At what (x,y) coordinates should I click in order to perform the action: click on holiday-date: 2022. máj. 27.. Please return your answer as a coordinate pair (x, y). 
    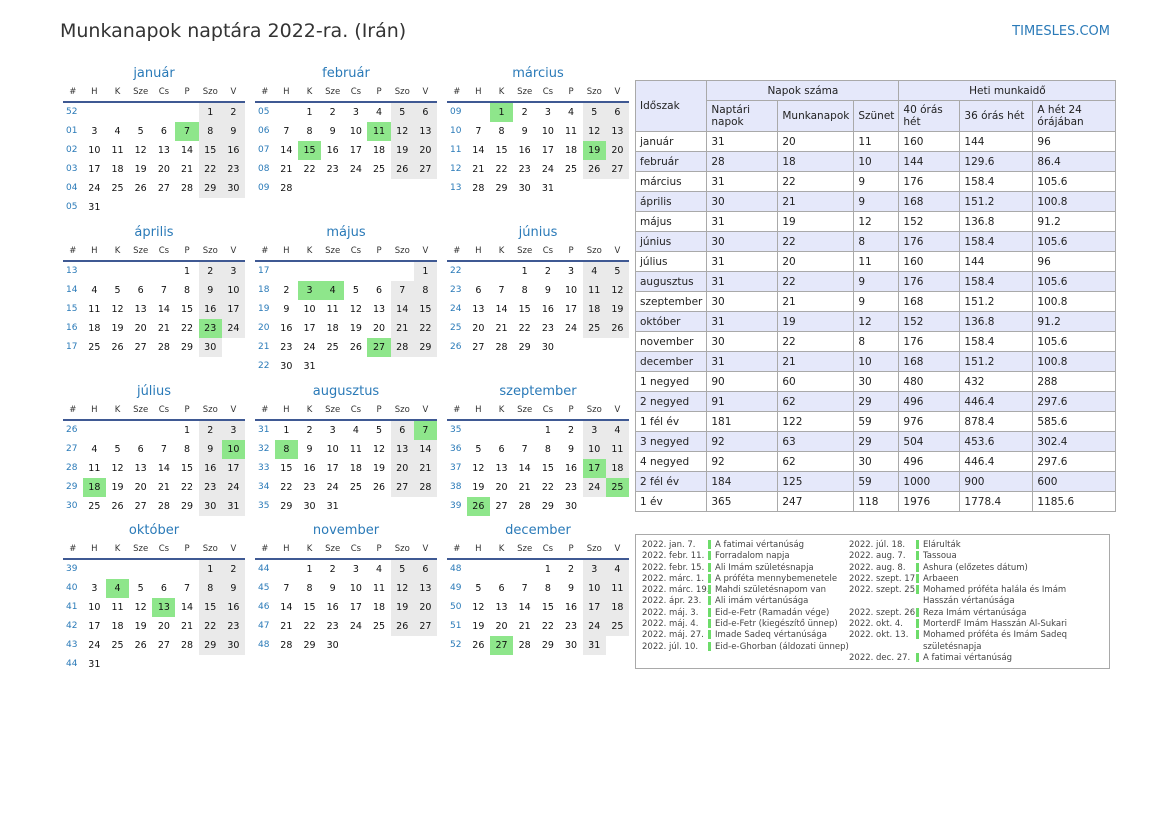
    Looking at the image, I should click on (673, 635).